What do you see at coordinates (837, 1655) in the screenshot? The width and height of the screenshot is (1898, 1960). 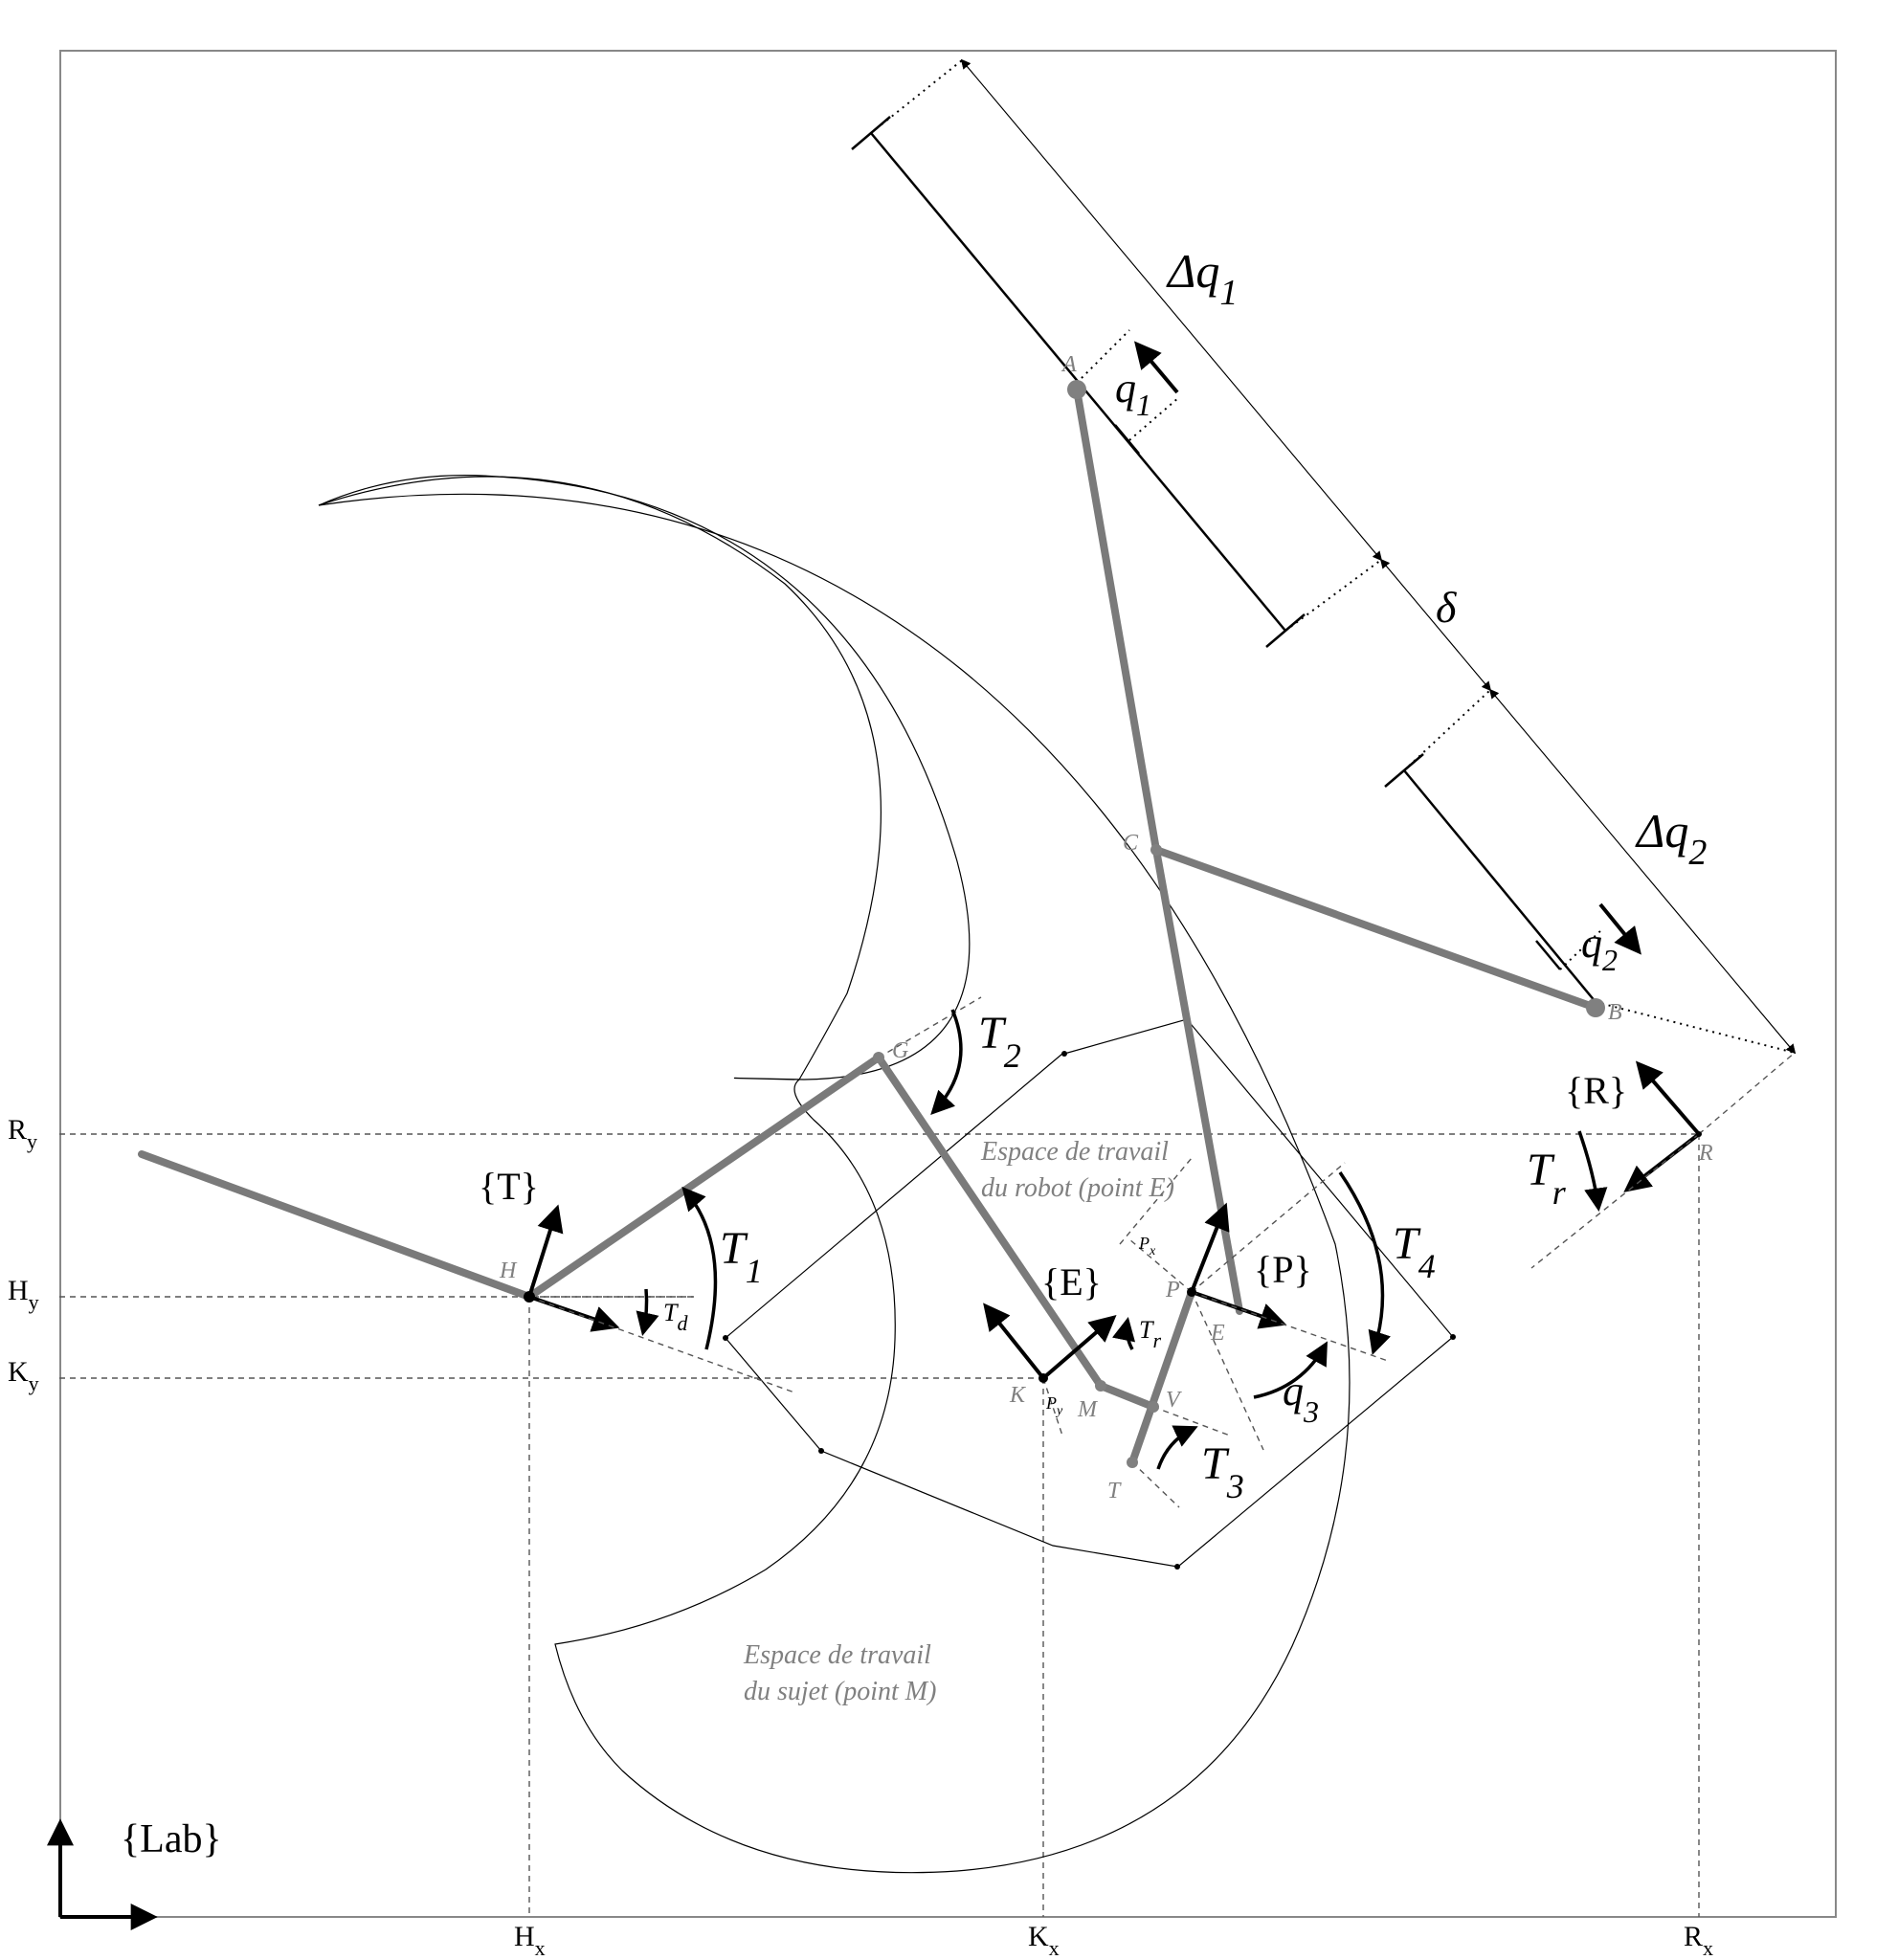 I see `subject-workspace-caption-line1: Espace de travail` at bounding box center [837, 1655].